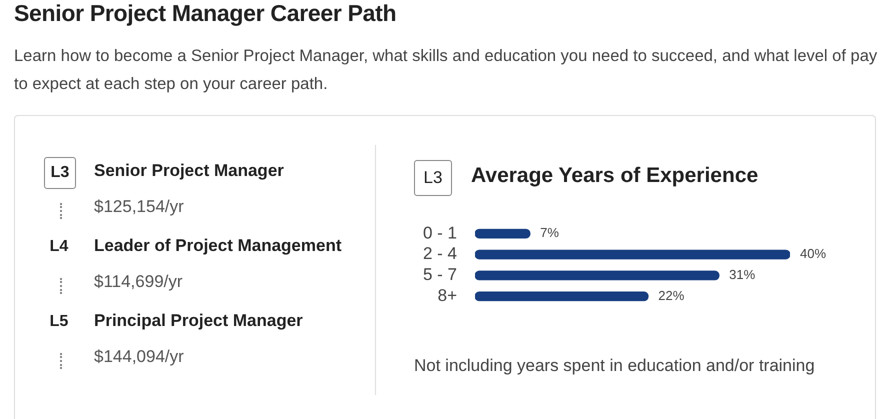 This screenshot has height=419, width=894. Describe the element at coordinates (198, 321) in the screenshot. I see `text: Principal Project Manager` at that location.